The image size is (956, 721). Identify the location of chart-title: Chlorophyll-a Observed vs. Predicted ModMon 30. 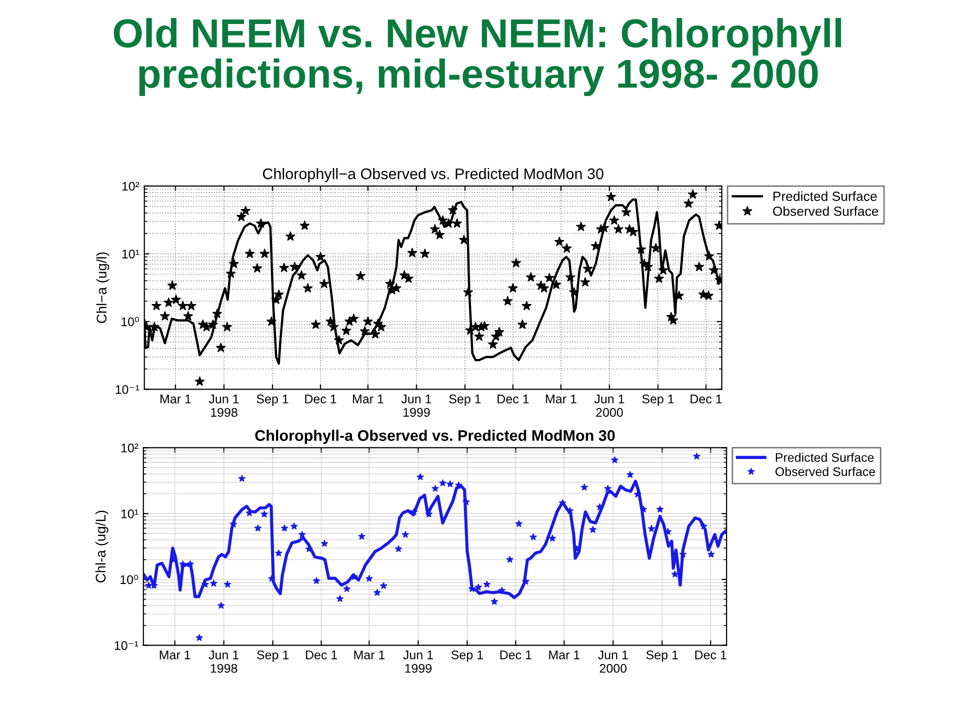
(435, 437).